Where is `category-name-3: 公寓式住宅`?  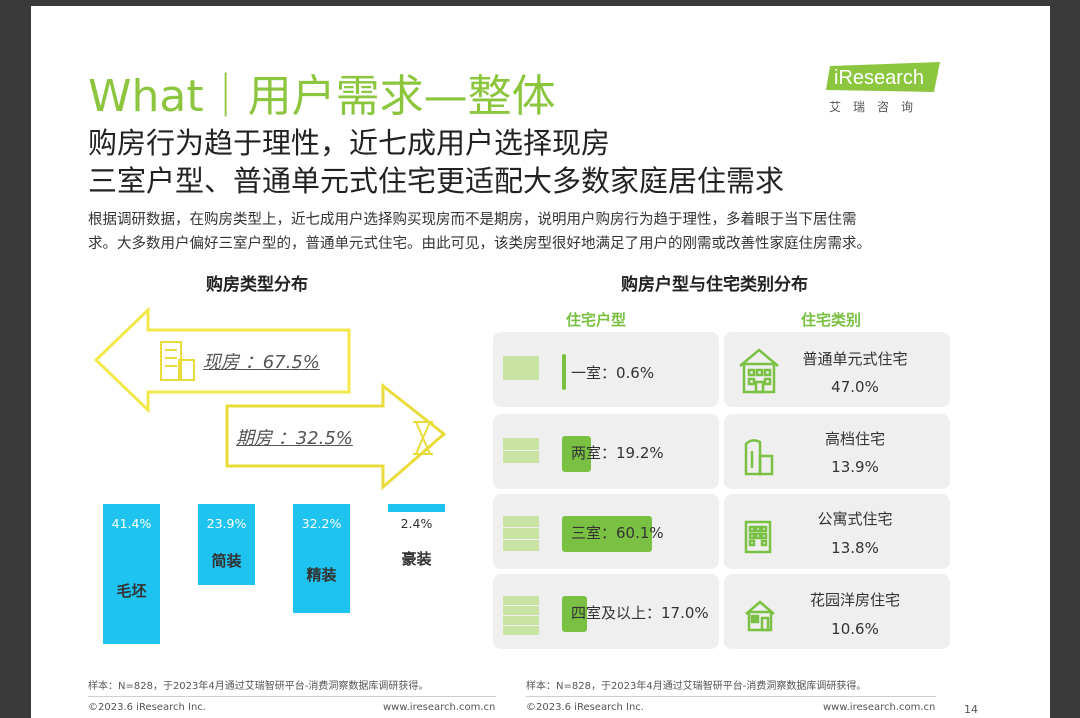 category-name-3: 公寓式住宅 is located at coordinates (855, 519).